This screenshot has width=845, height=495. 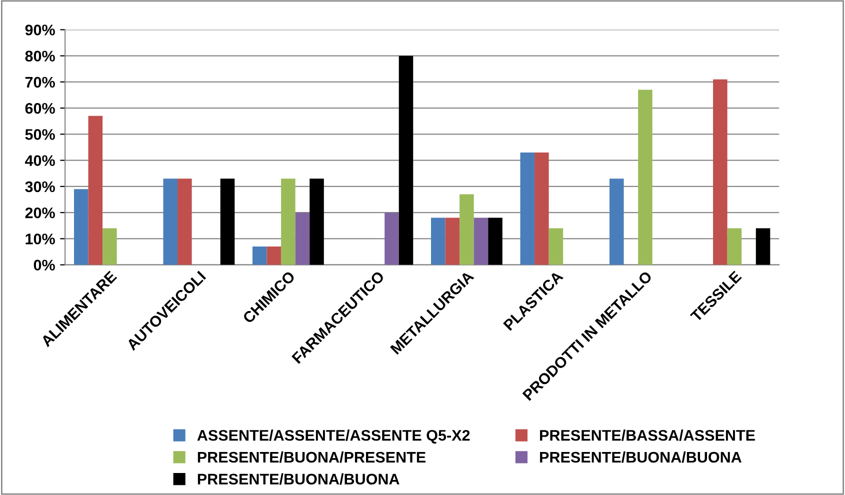 I want to click on y-tick-label: 30%, so click(x=40, y=186).